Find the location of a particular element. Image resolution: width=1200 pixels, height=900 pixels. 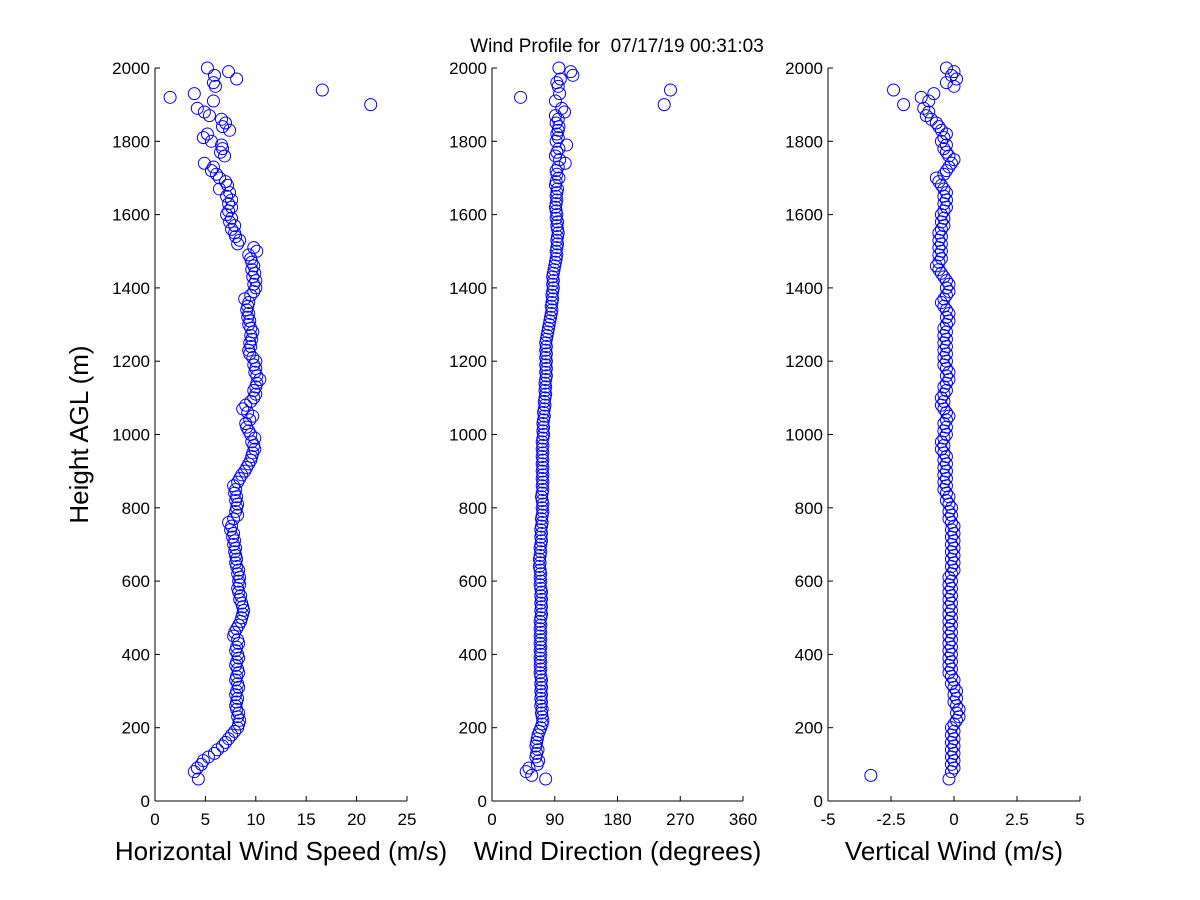

direction-y-tick-label: 2000 is located at coordinates (468, 68).